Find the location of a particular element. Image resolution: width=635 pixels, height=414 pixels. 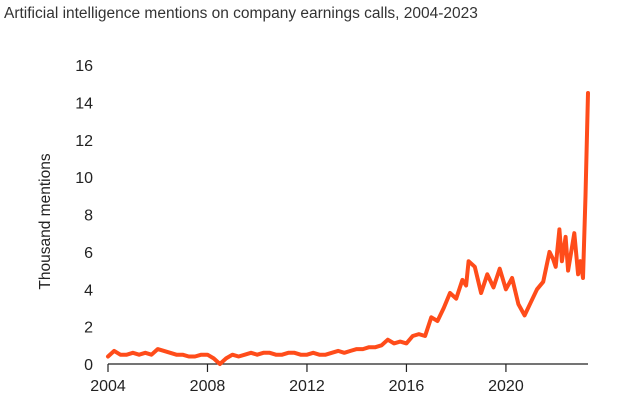

y-axis-ticks: 0 2 4 6 8 10 12 14 16 is located at coordinates (84, 216).